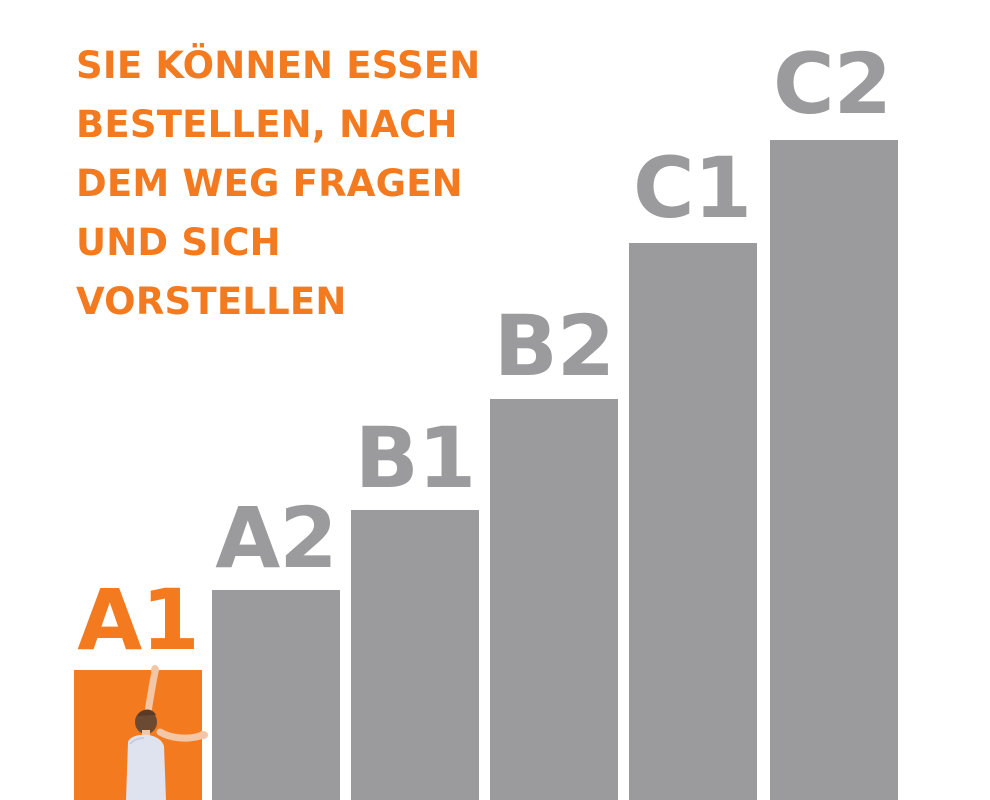  Describe the element at coordinates (276, 538) in the screenshot. I see `step-label-a2: A2` at that location.